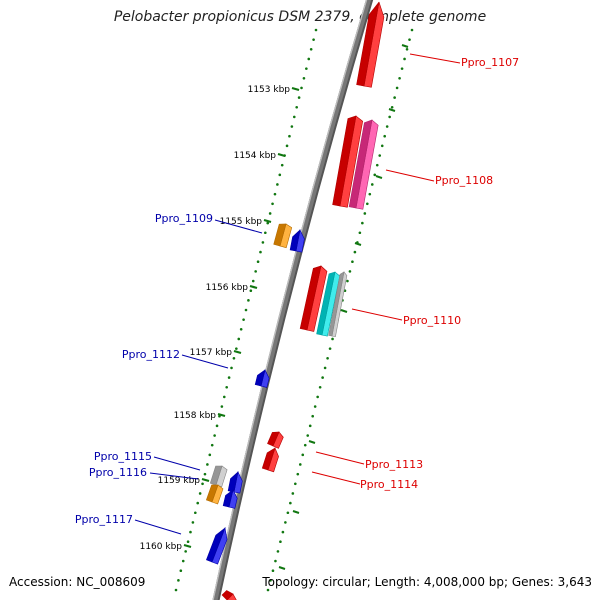 The image size is (600, 600). What do you see at coordinates (241, 222) in the screenshot?
I see `scale-tick-label: 1155 kbp` at bounding box center [241, 222].